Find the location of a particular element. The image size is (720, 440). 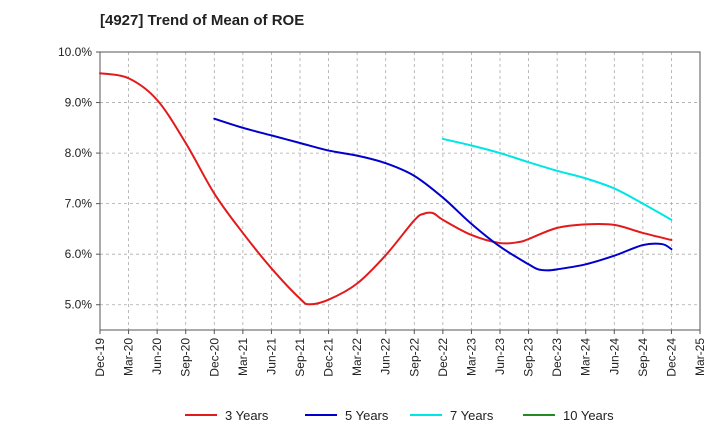

x-tick-label: Jun-24 is located at coordinates (614, 356).